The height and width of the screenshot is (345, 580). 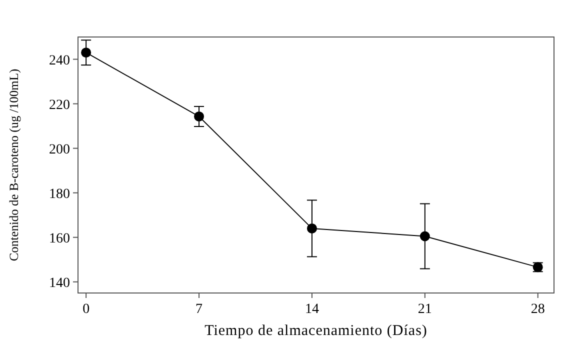 I want to click on y-tick-label: 140, so click(x=59, y=283).